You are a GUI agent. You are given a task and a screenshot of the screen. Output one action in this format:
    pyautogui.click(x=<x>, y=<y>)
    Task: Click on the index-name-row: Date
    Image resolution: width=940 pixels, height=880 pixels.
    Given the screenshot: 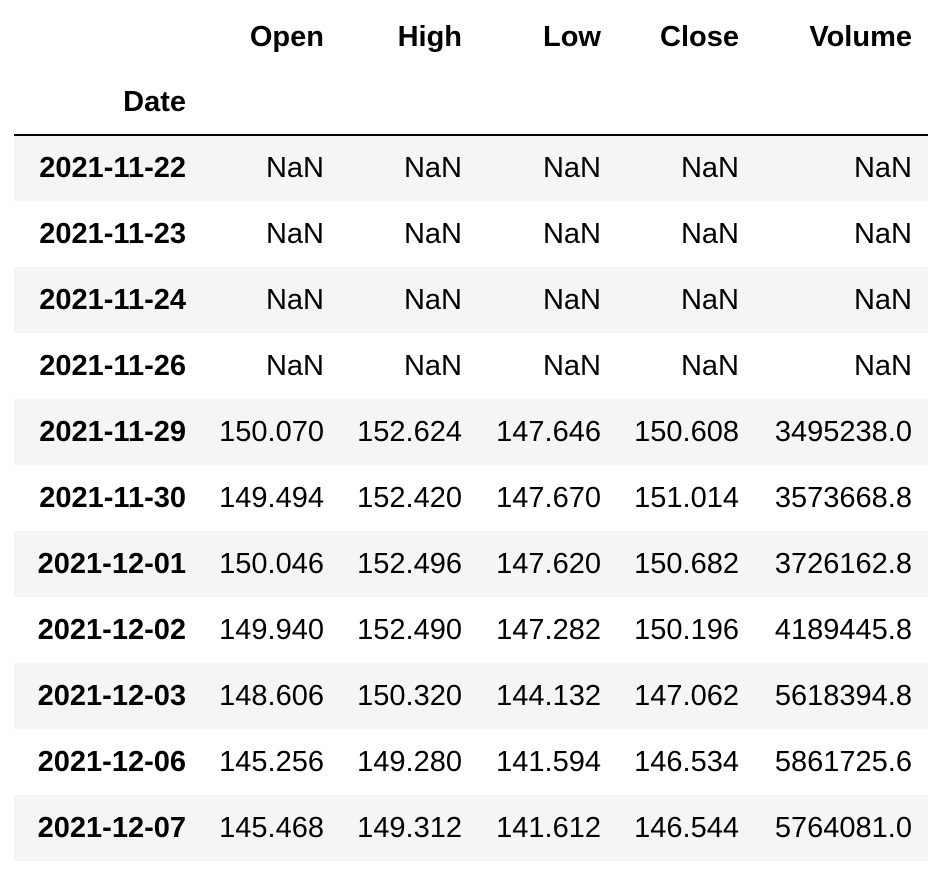 What is the action you would take?
    pyautogui.click(x=471, y=102)
    